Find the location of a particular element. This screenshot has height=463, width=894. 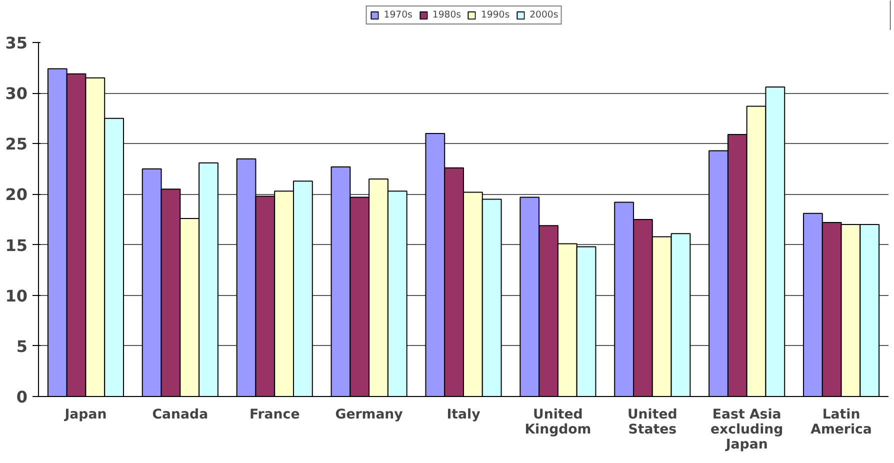

y-tick-label: 20 is located at coordinates (16, 194).